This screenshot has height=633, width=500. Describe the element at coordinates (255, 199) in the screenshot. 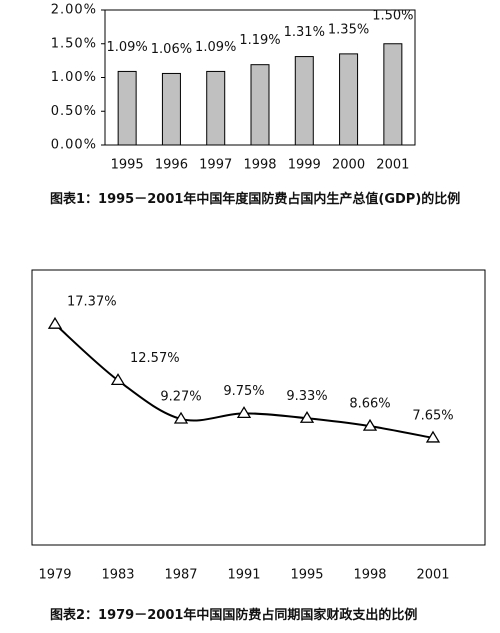

I see `chart-title: 图表1：1995－2001年中国年度国防费占国内生产总值(GDP)的比例` at that location.